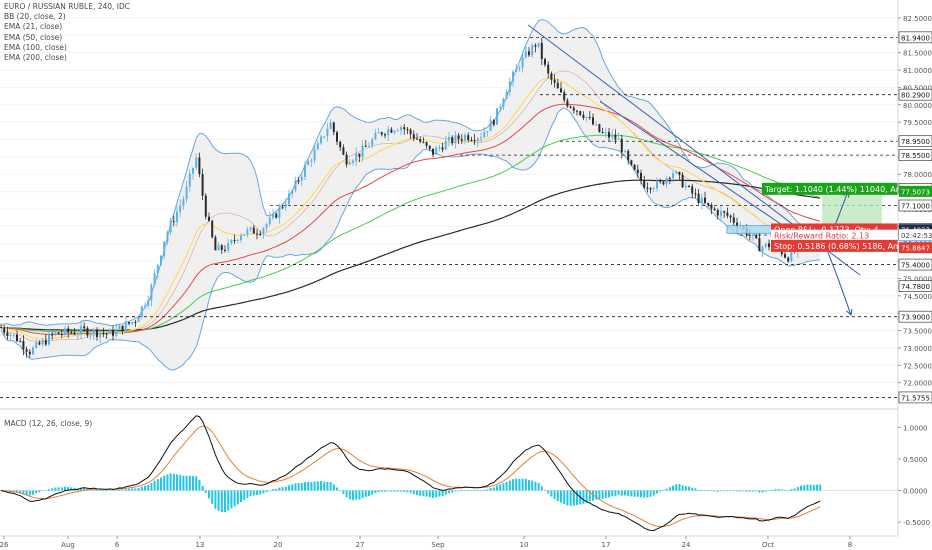  Describe the element at coordinates (915, 318) in the screenshot. I see `price-label: 73.9000` at that location.